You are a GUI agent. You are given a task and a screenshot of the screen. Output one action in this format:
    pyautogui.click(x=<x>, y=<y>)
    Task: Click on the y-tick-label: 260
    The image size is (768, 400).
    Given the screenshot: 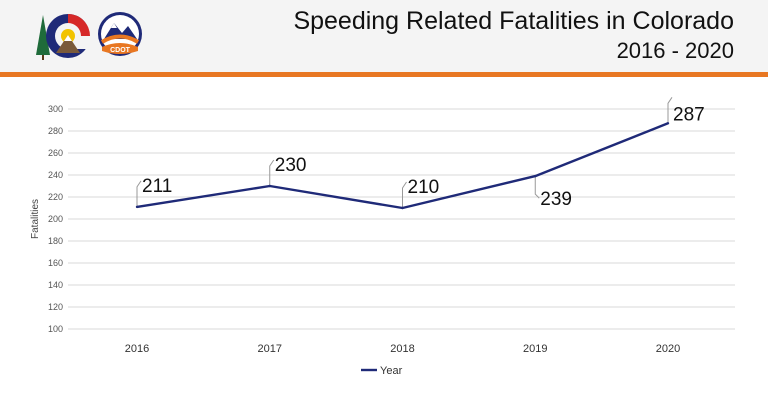 What is the action you would take?
    pyautogui.click(x=55, y=153)
    